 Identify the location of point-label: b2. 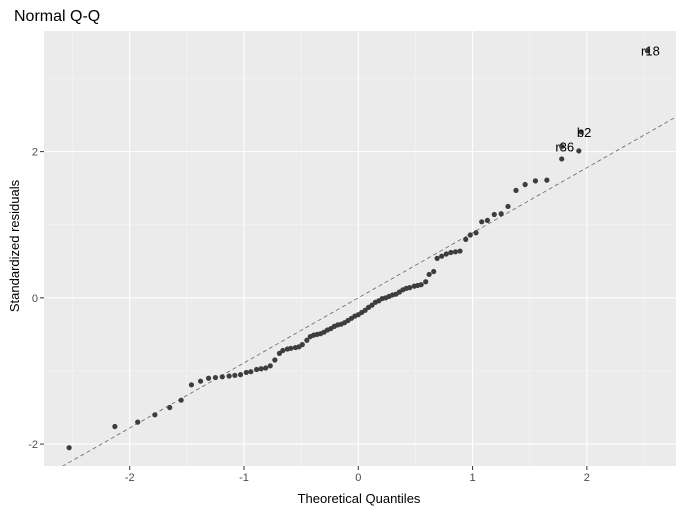
(584, 132).